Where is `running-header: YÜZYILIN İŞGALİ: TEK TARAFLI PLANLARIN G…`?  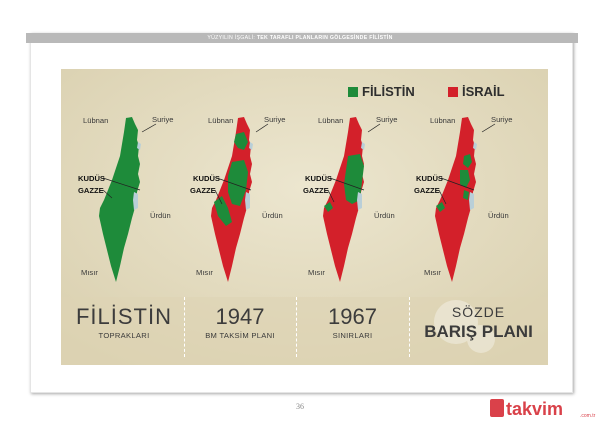 running-header: YÜZYILIN İŞGALİ: TEK TARAFLI PLANLARIN G… is located at coordinates (300, 38).